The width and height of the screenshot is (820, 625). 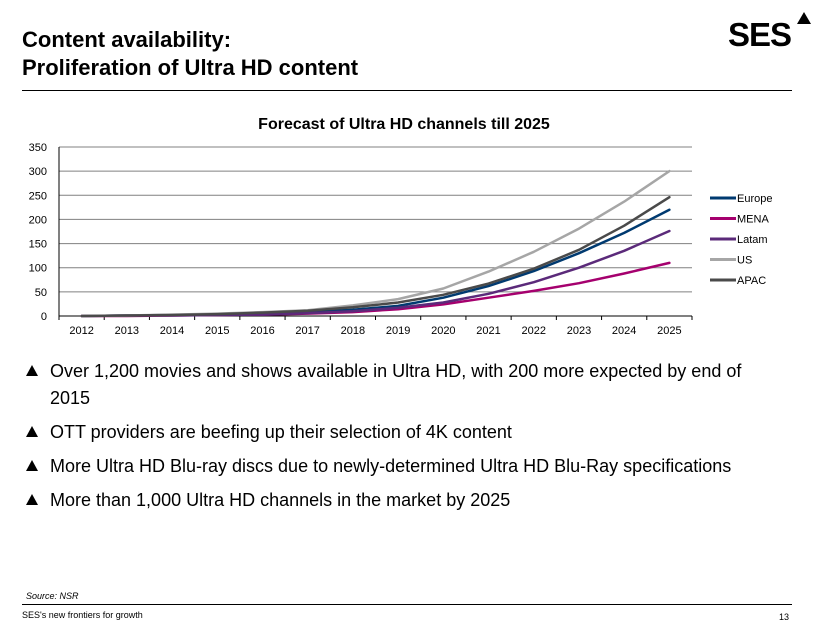 What do you see at coordinates (488, 331) in the screenshot?
I see `x-tick-label: 2021` at bounding box center [488, 331].